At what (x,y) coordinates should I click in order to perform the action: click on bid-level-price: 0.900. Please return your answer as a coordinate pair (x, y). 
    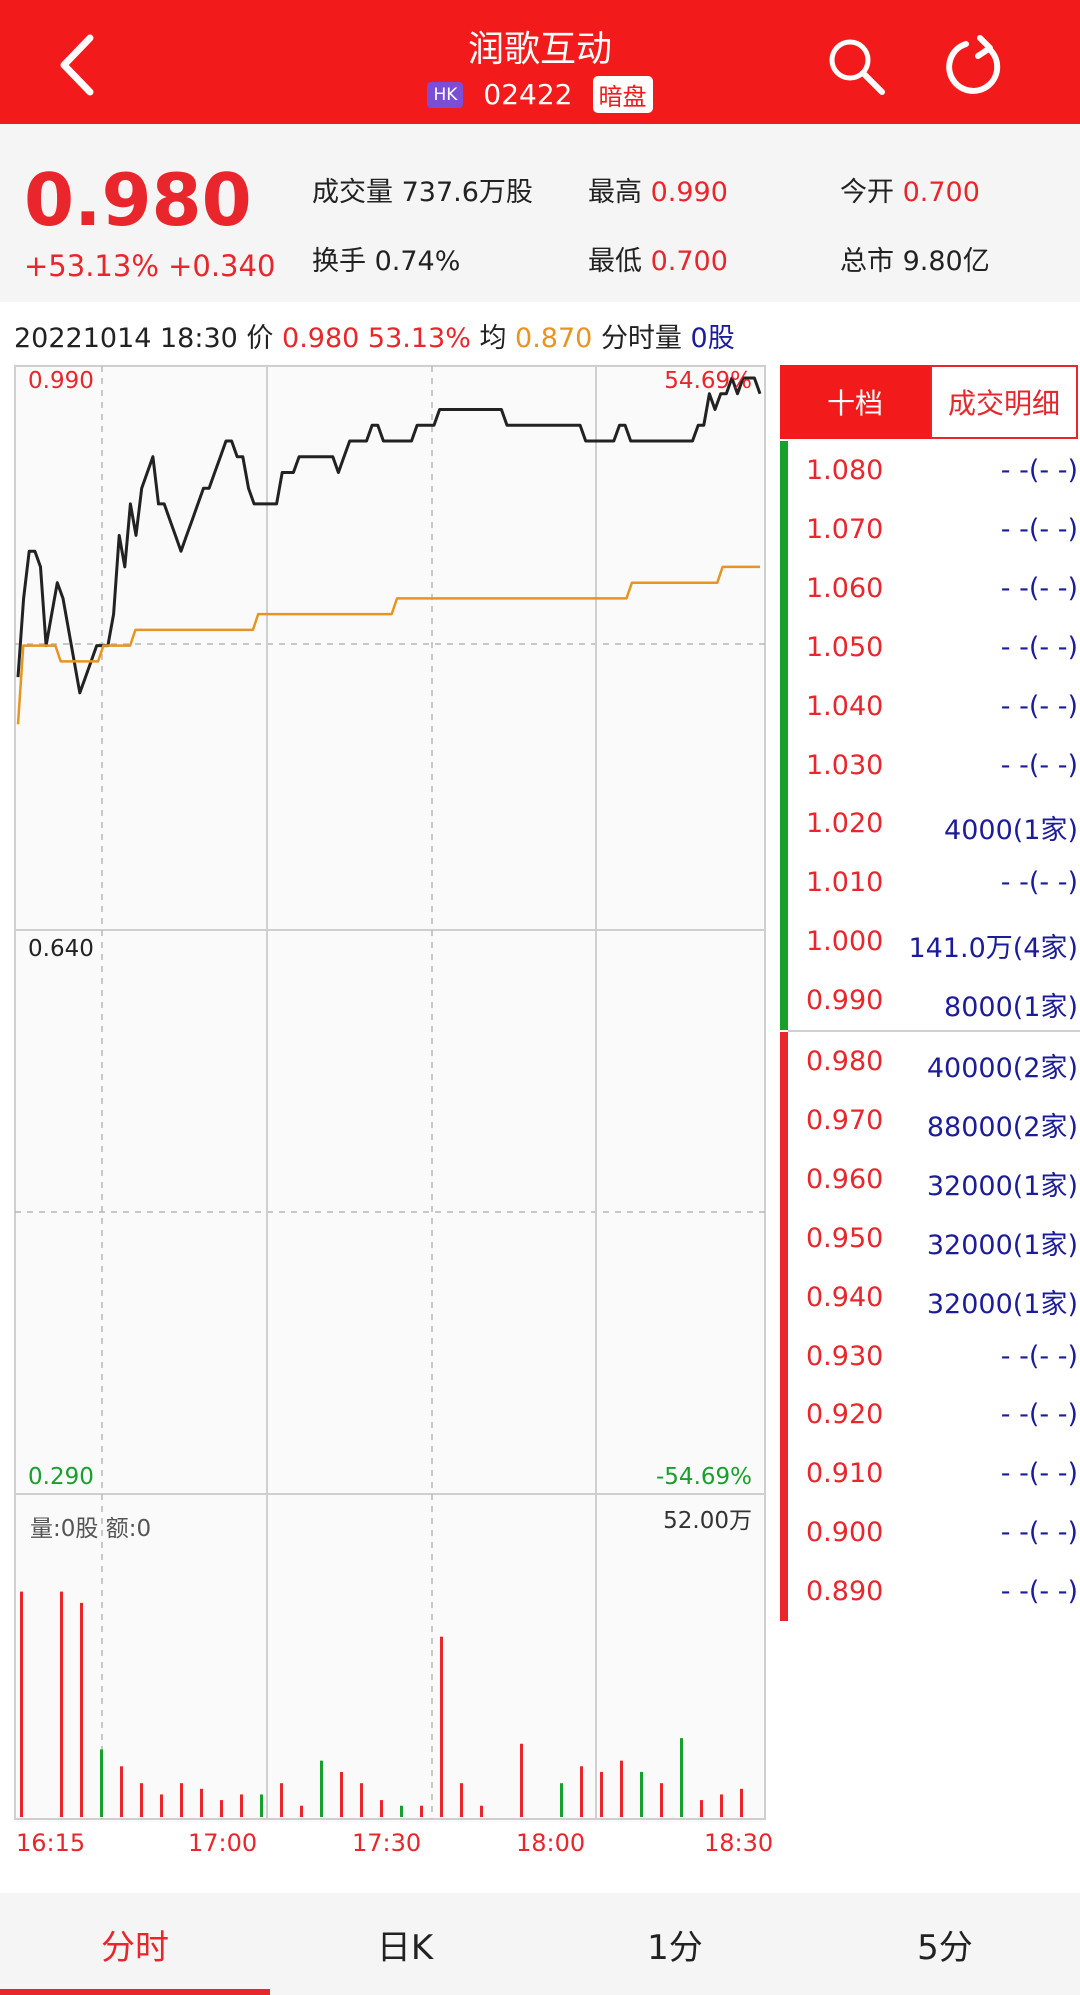
    Looking at the image, I should click on (845, 1533).